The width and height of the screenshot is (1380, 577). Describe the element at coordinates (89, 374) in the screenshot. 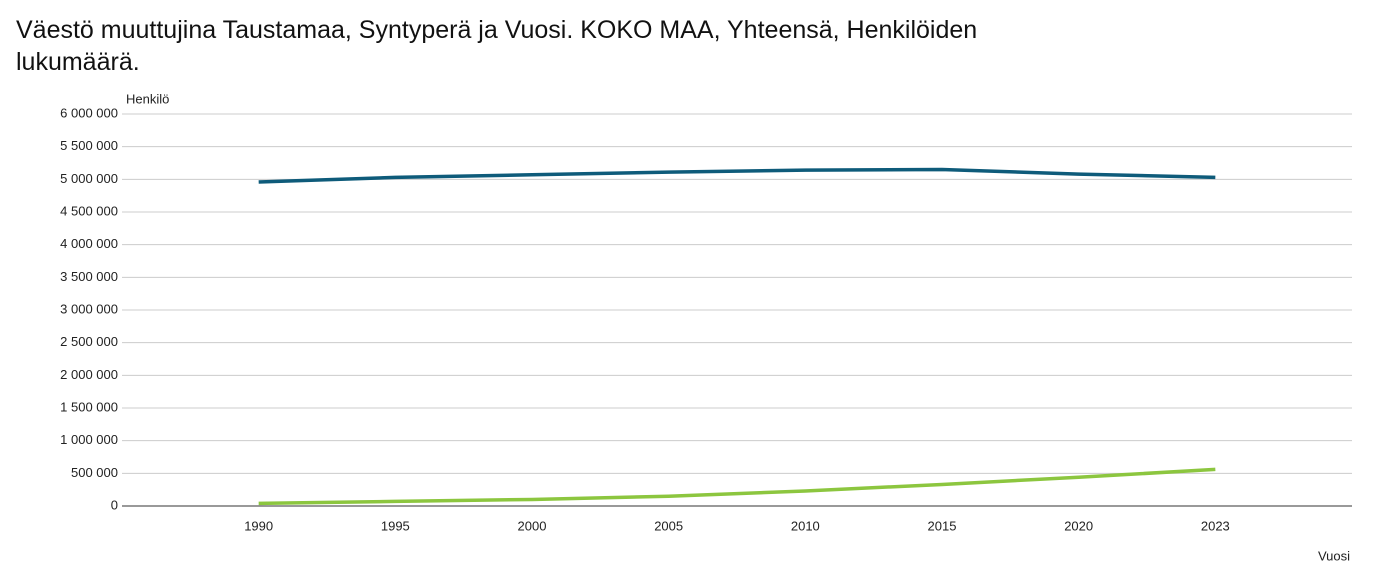

I see `y-tick-label: 2 000 000` at that location.